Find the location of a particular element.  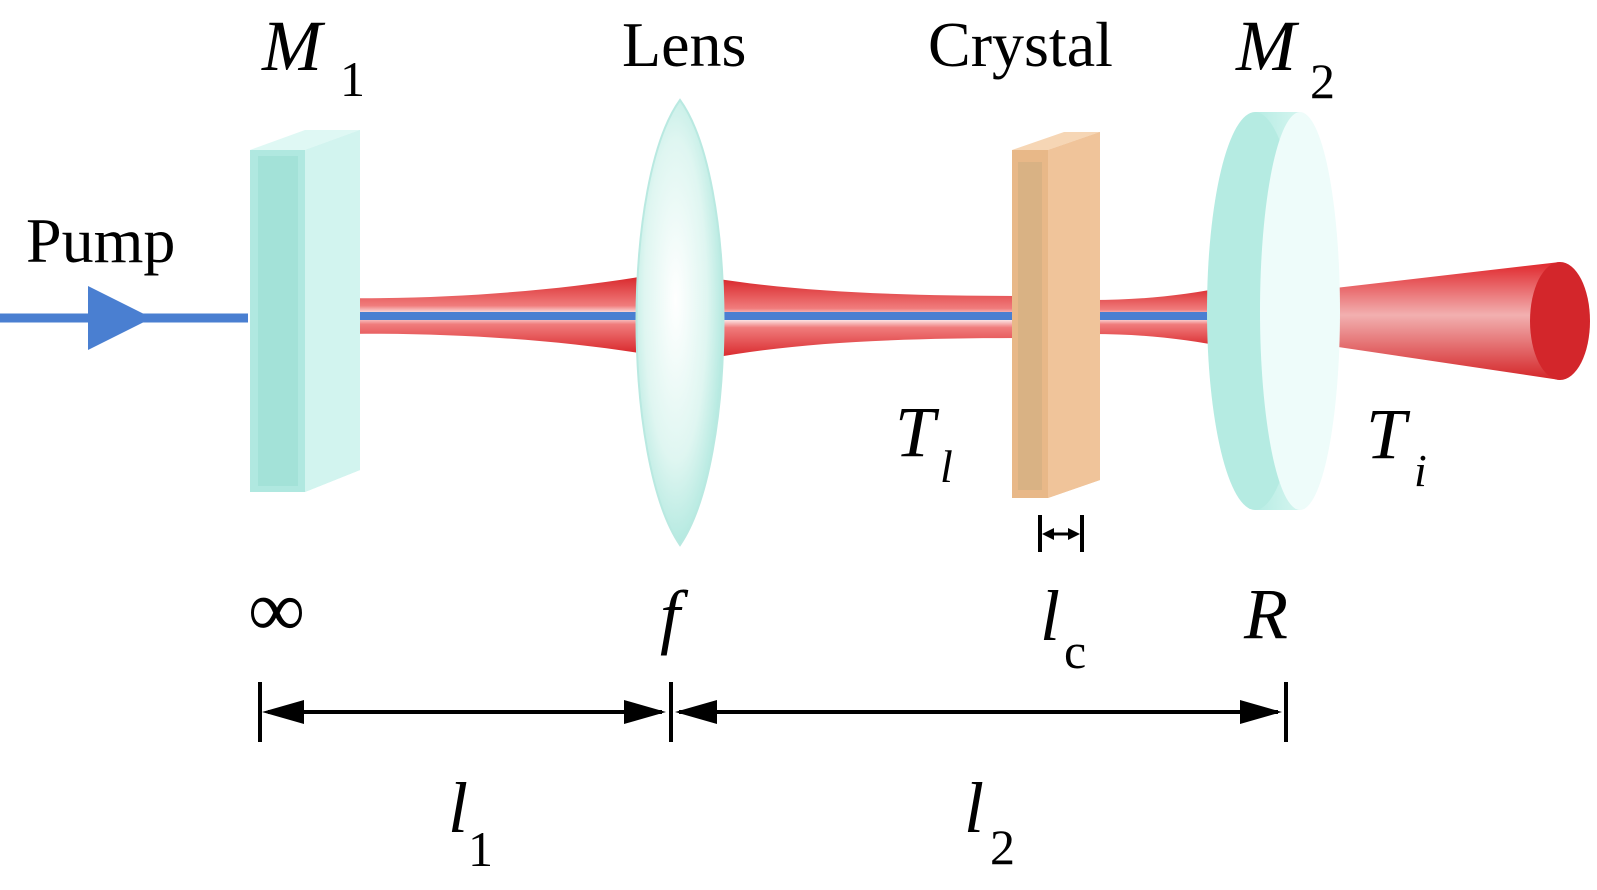

beam-lens-to-crystal is located at coordinates (871, 318).